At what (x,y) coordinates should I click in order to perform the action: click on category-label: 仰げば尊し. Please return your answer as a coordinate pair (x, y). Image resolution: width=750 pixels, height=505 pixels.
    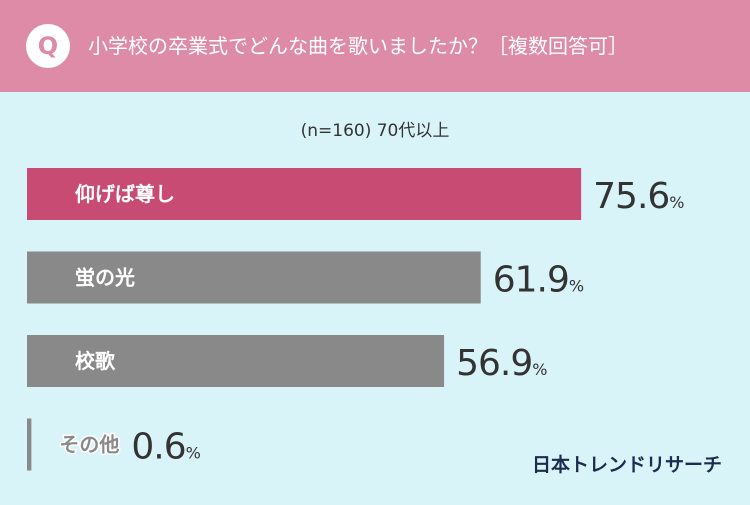
    Looking at the image, I should click on (125, 194).